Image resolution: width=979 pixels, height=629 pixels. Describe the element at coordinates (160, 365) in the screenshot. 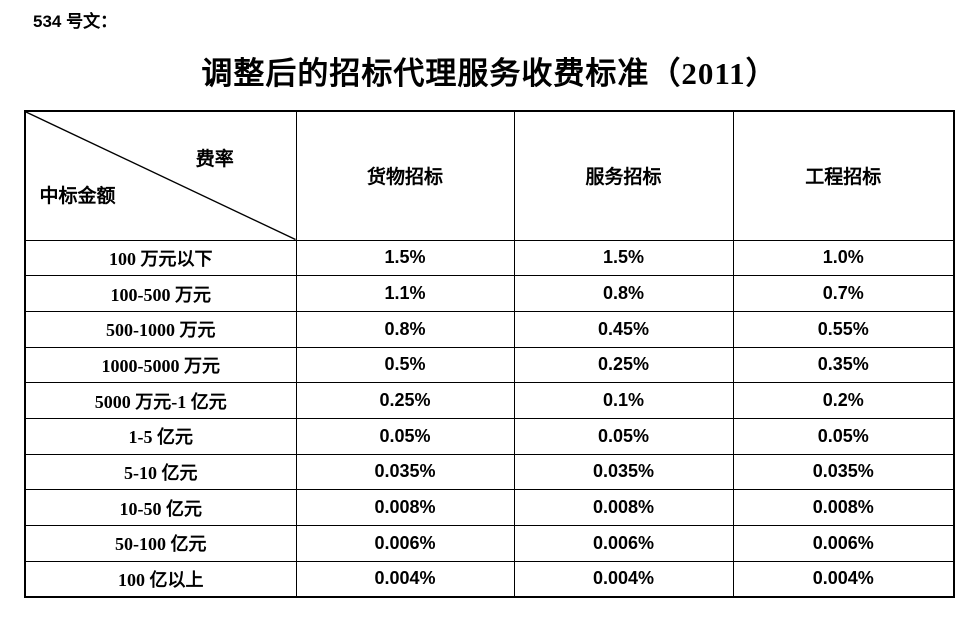

I see `row-label: 1000-5000 万元` at that location.